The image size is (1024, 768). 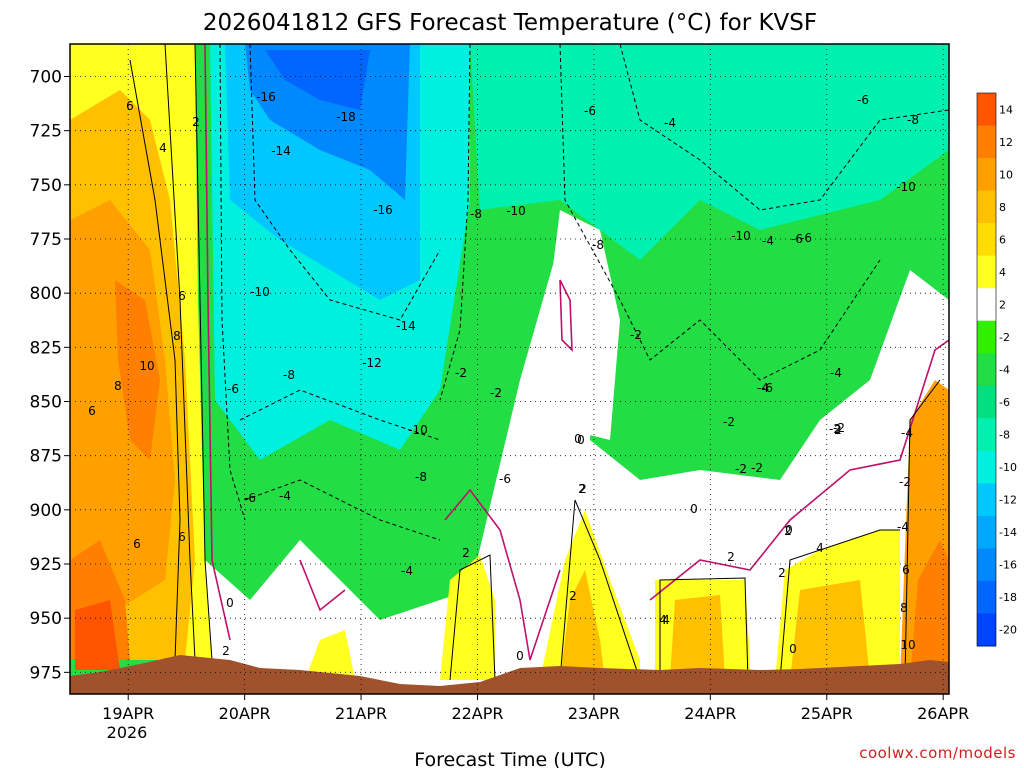 I want to click on warm-column-hot, so click(x=97, y=635).